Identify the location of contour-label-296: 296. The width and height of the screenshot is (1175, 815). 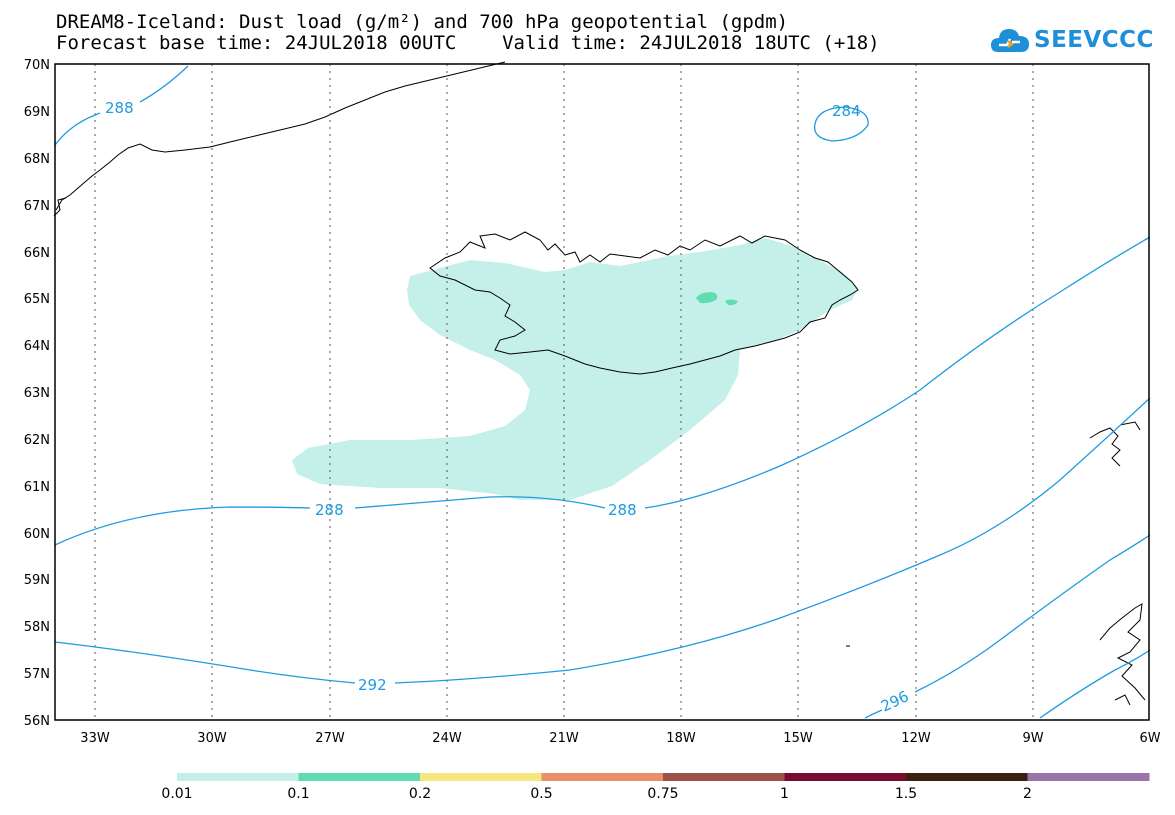
(895, 701).